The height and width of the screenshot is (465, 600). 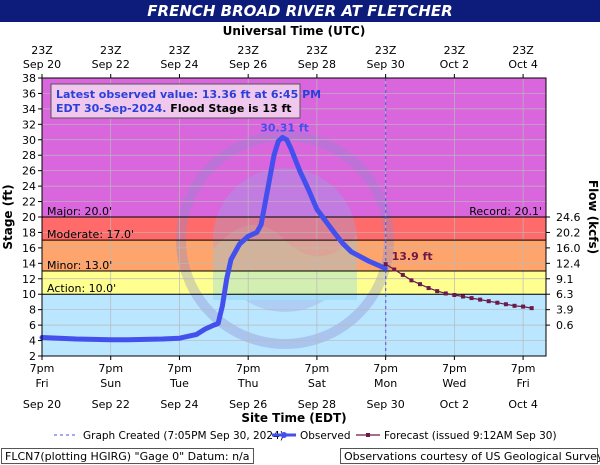 I want to click on x-tick-date: Sep 20, so click(x=42, y=404).